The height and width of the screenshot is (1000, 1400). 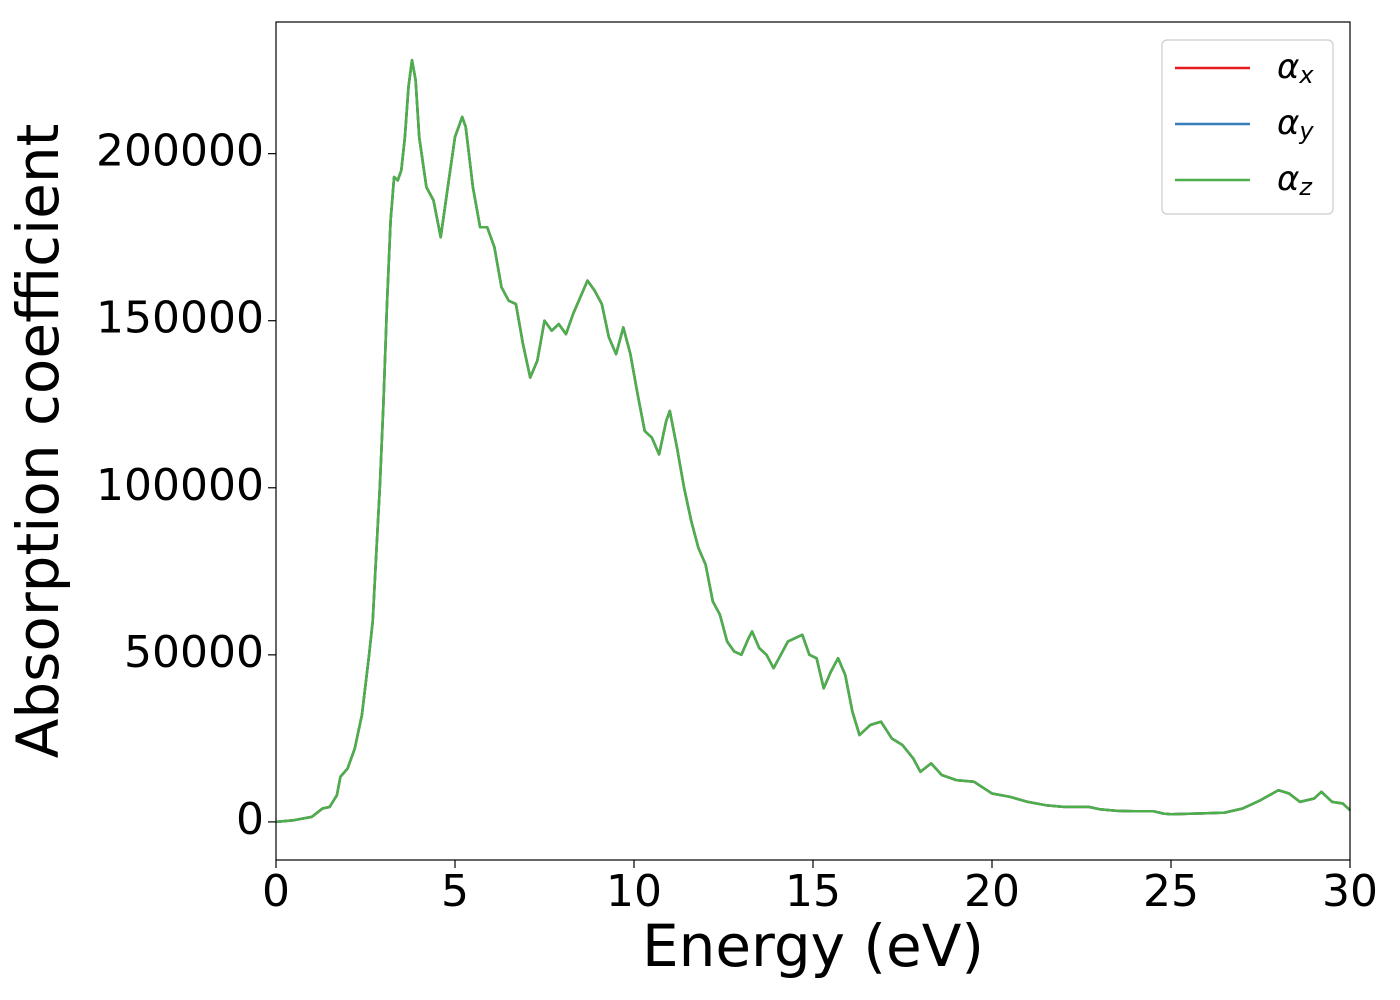 What do you see at coordinates (1247, 127) in the screenshot?
I see `legend-box` at bounding box center [1247, 127].